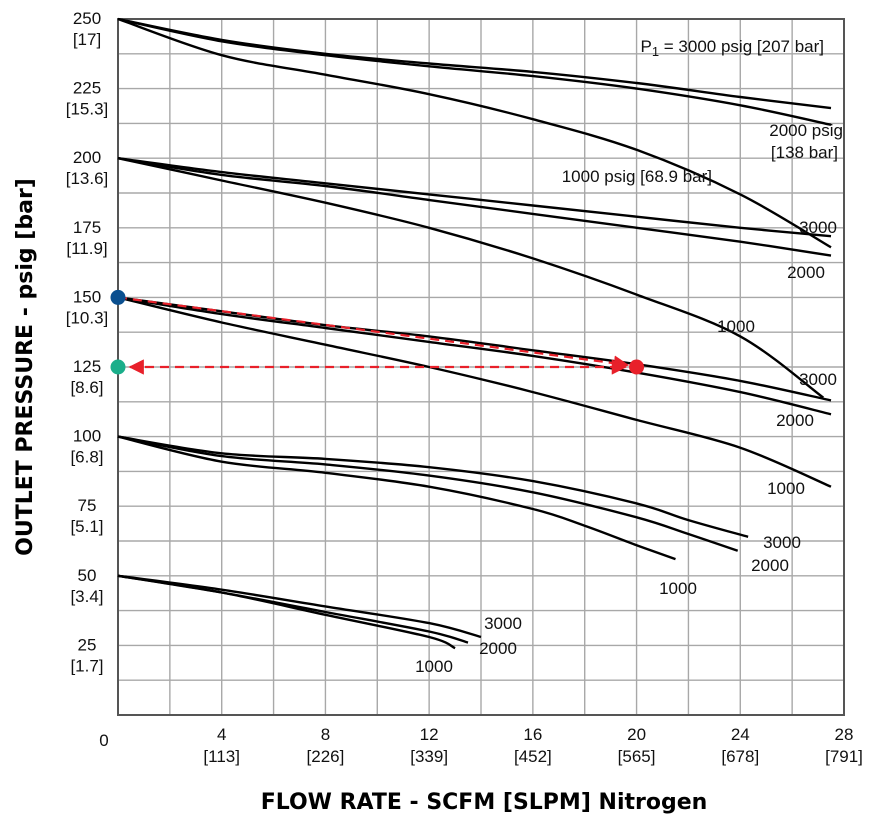  Describe the element at coordinates (429, 756) in the screenshot. I see `x-tick-sublabel: [339]` at that location.